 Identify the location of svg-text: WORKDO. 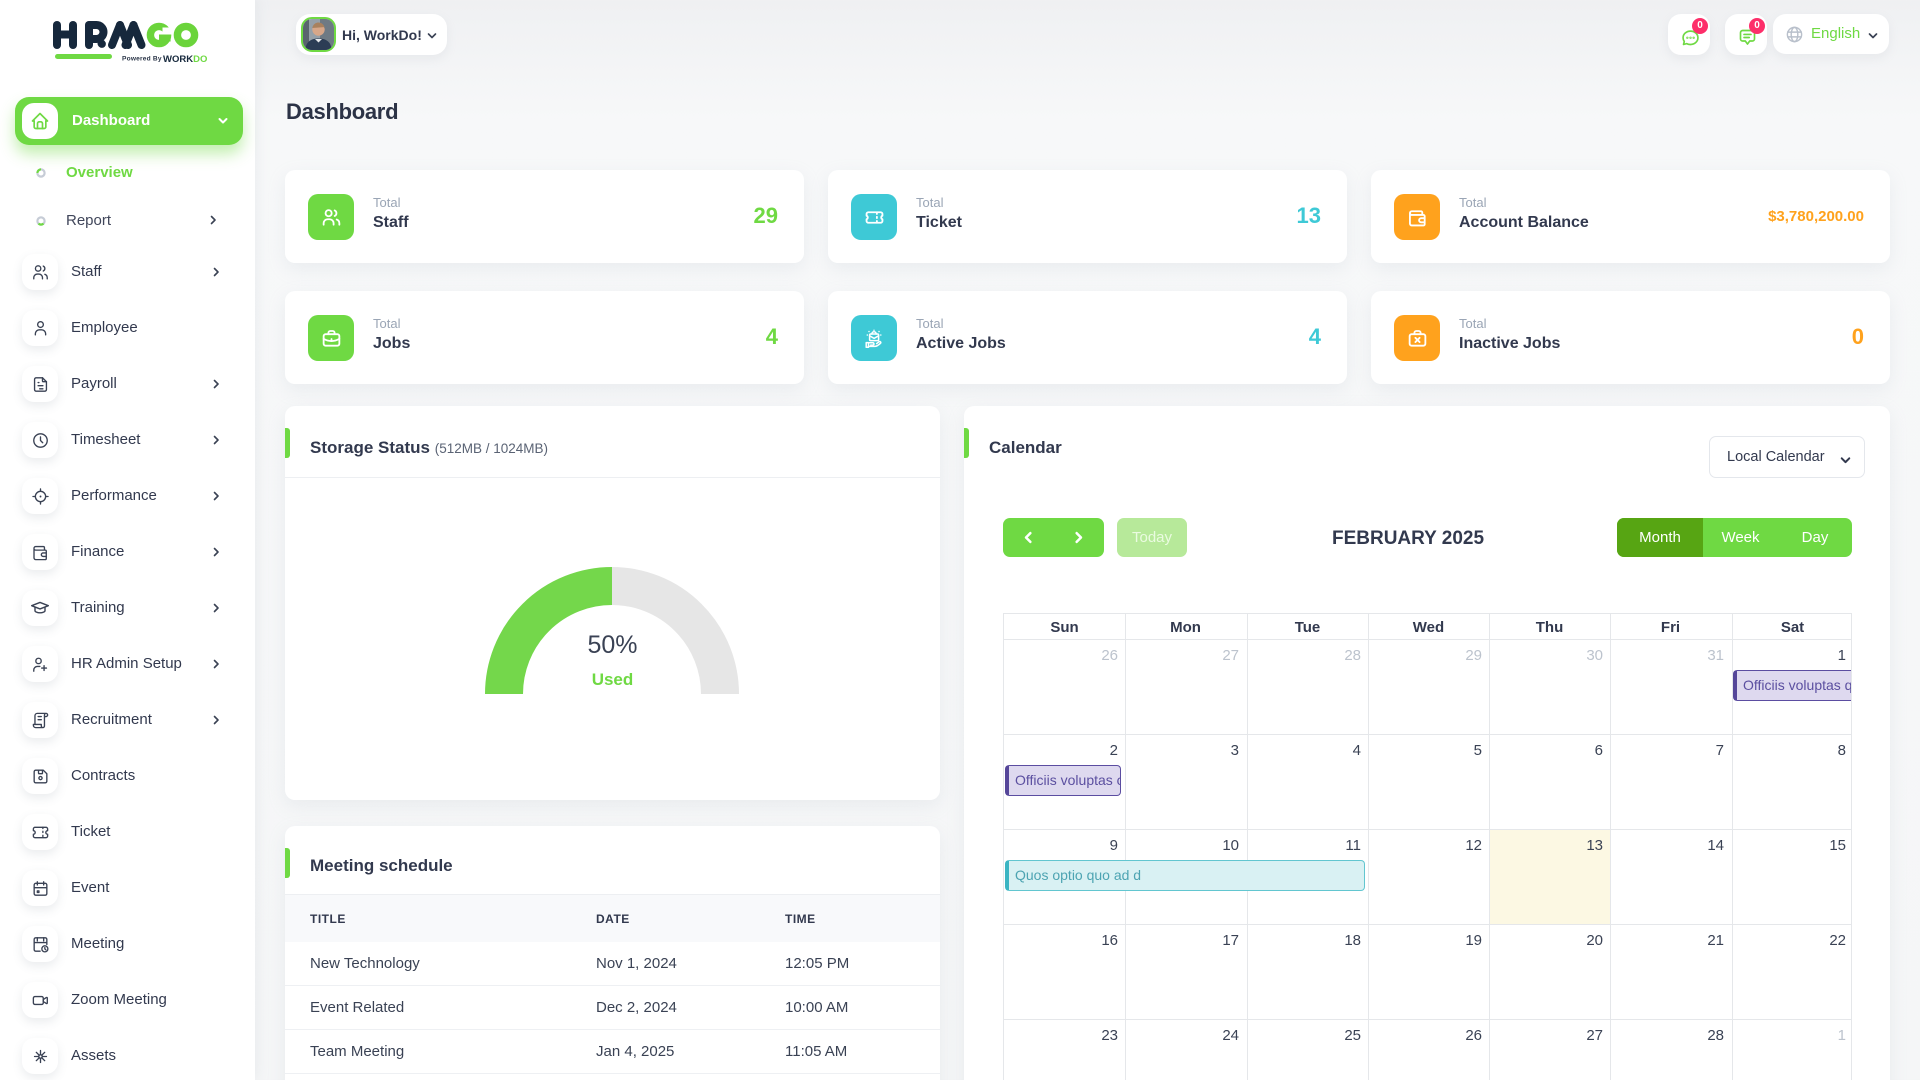
(185, 59).